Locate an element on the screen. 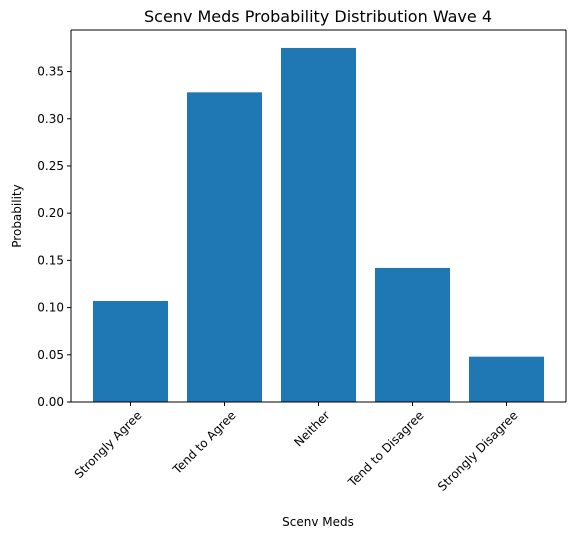 The width and height of the screenshot is (576, 538). bar-strongly-disagree is located at coordinates (506, 379).